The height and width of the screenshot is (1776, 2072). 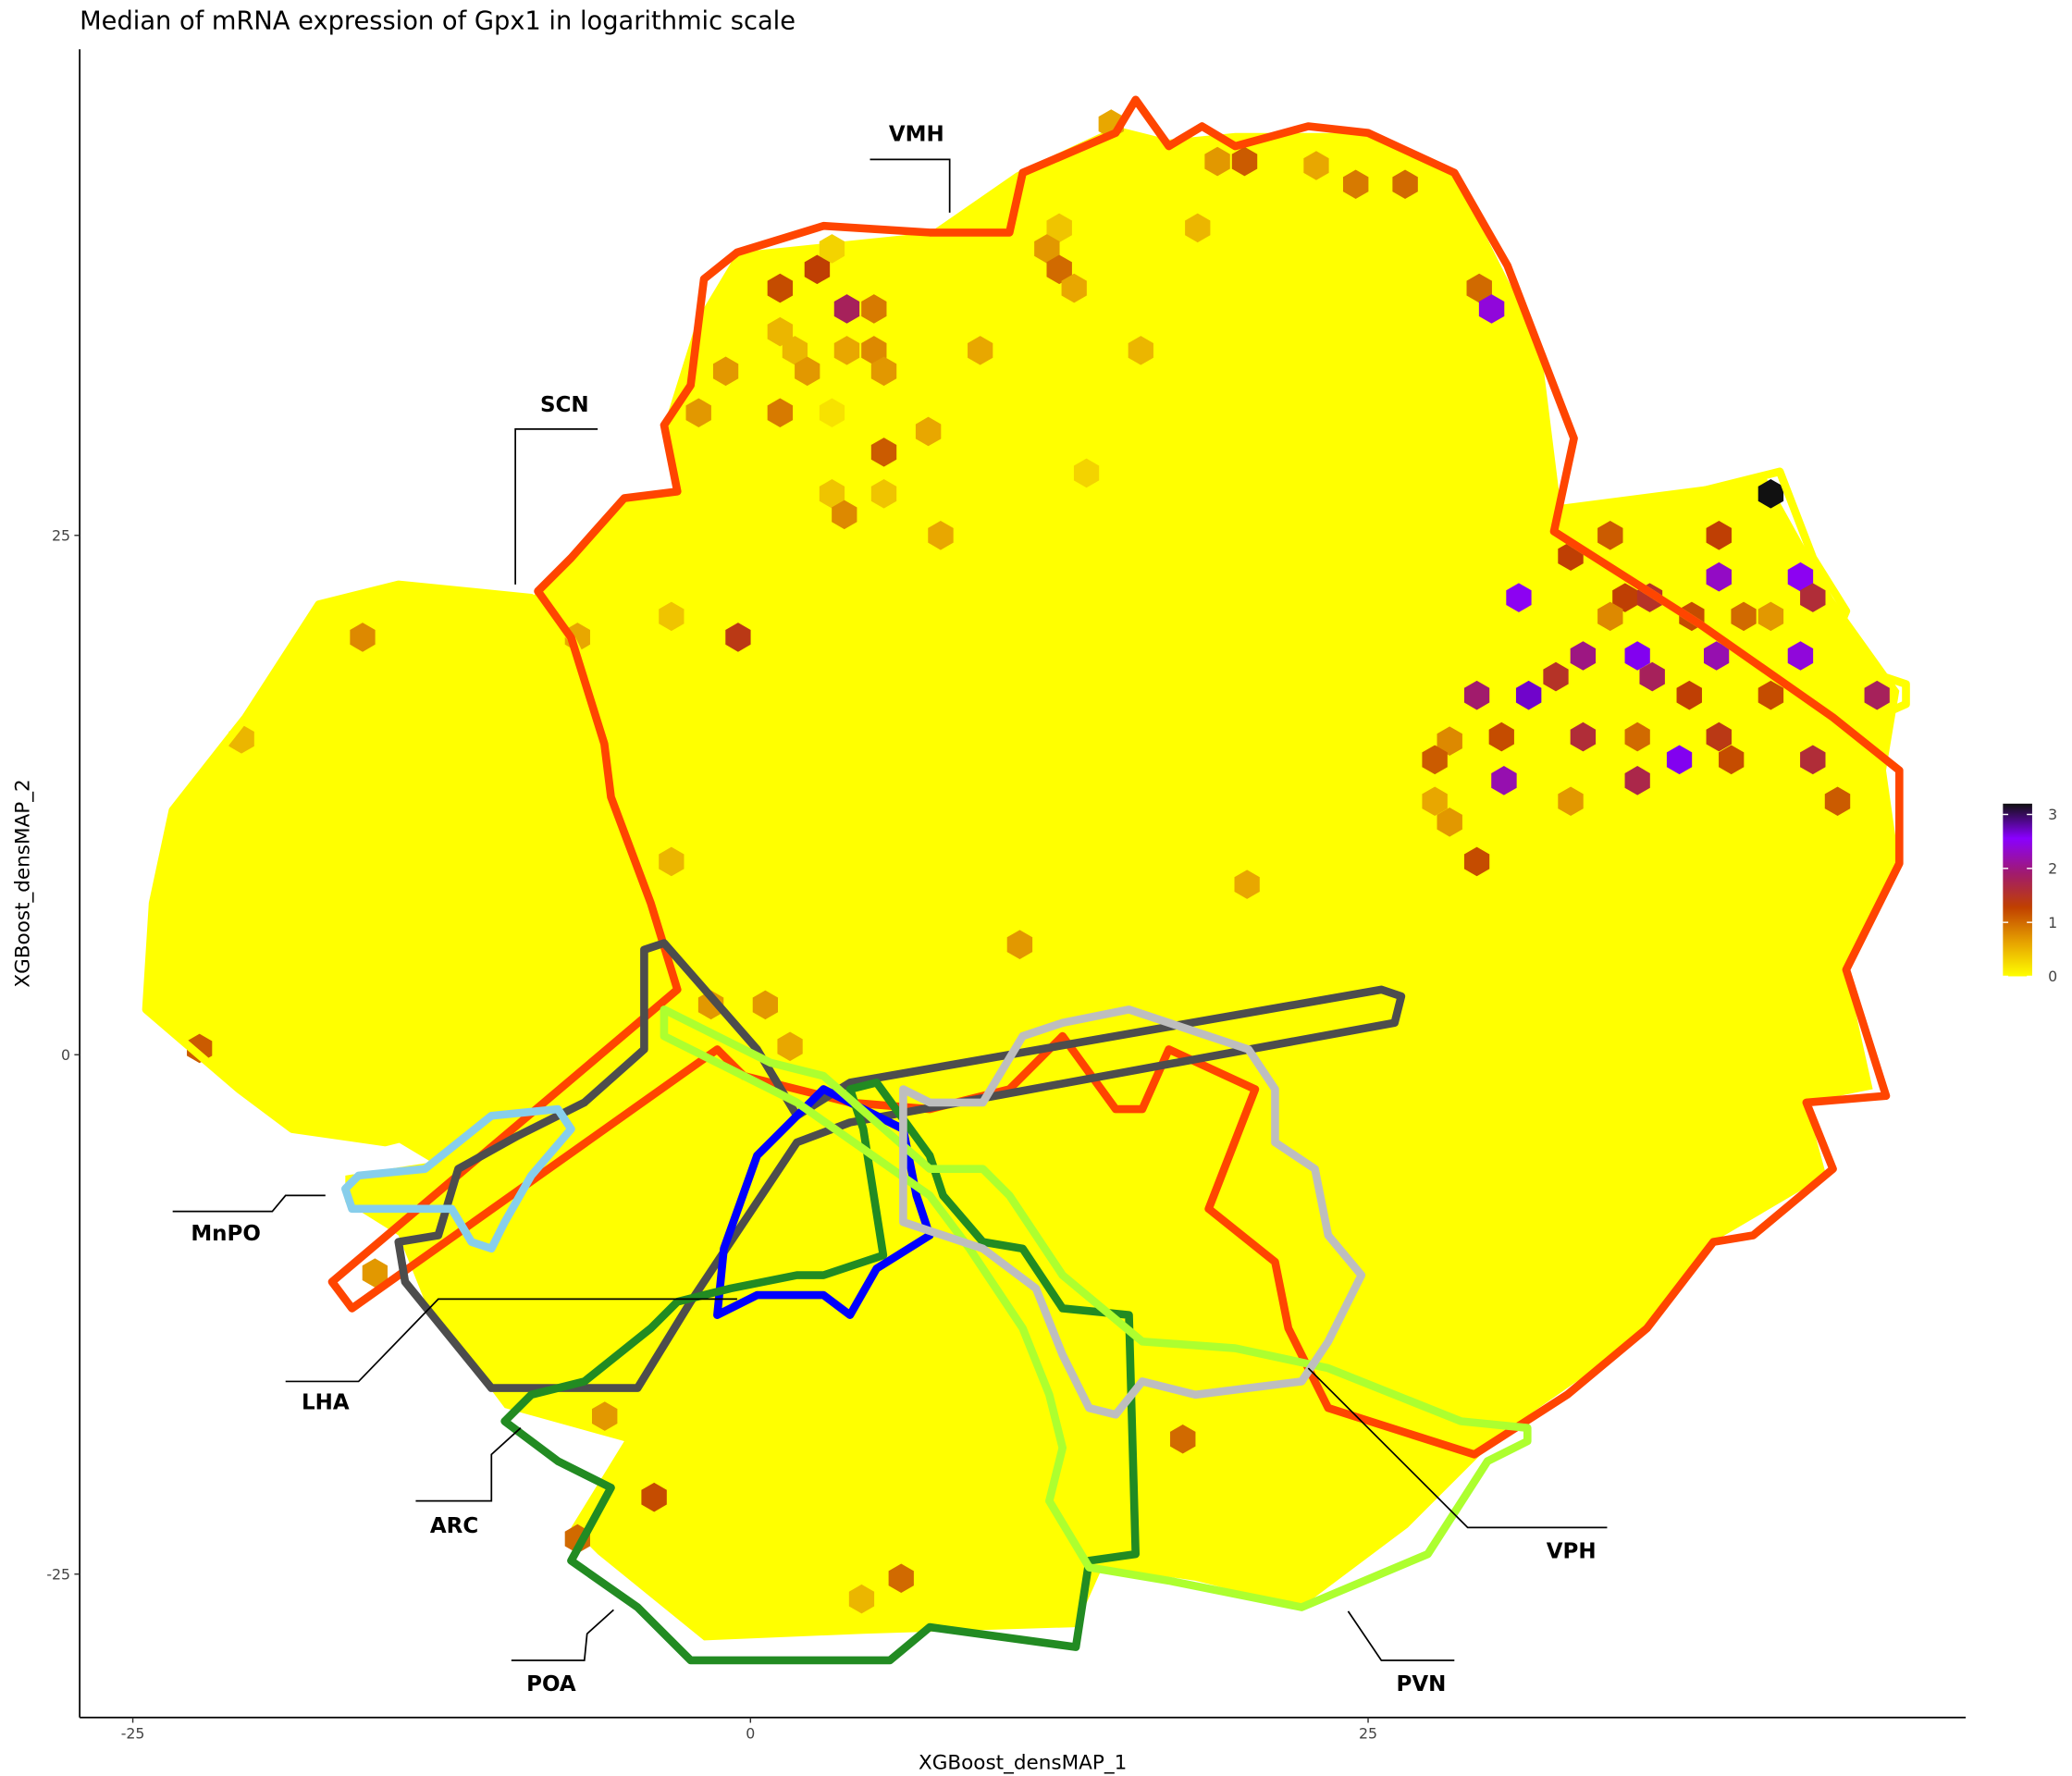 What do you see at coordinates (133, 1734) in the screenshot?
I see `x-tick-label: -25` at bounding box center [133, 1734].